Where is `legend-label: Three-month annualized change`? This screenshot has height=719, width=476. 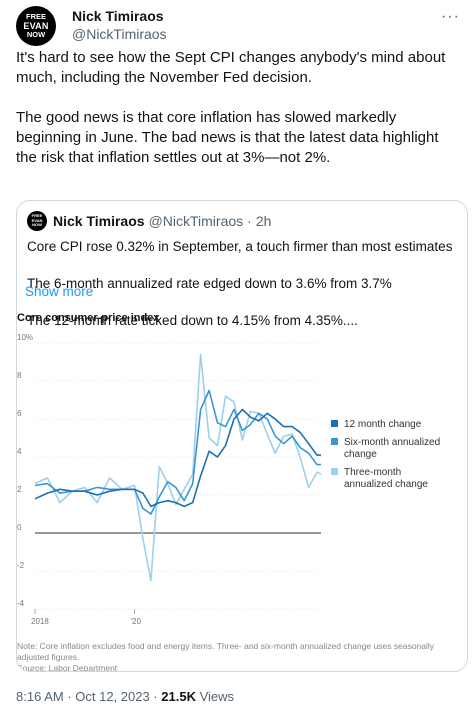
legend-label: Three-month annualized change is located at coordinates (386, 478).